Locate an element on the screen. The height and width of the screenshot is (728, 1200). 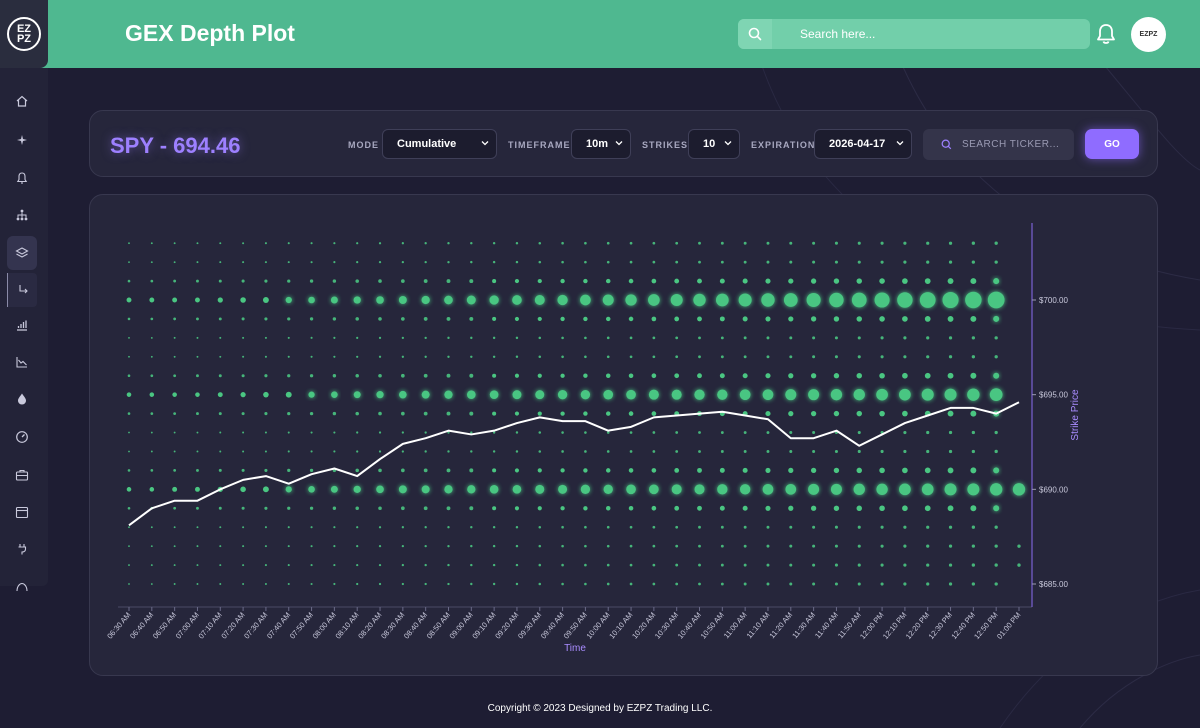
sidebar-item-speedometer is located at coordinates (22, 587).